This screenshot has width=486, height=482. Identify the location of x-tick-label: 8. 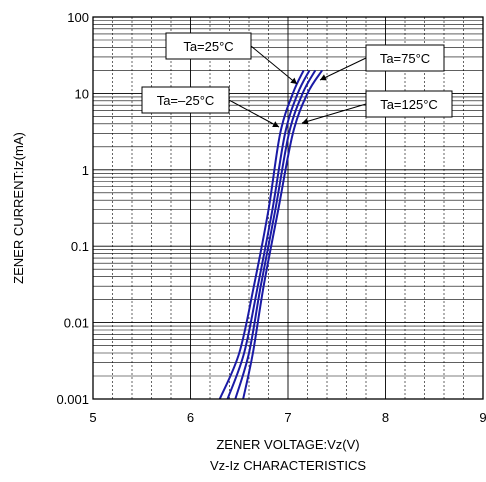
(385, 417).